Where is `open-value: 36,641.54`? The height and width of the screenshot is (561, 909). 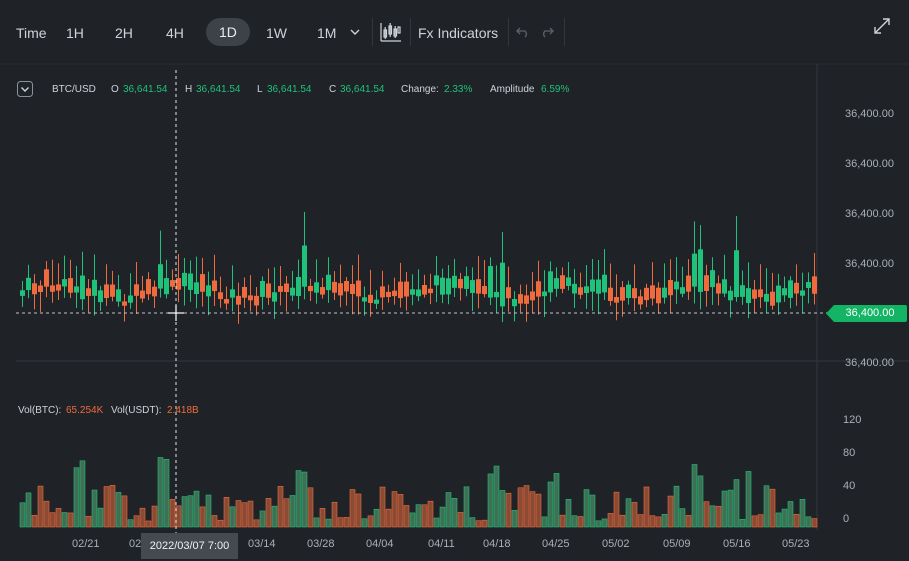 open-value: 36,641.54 is located at coordinates (145, 89).